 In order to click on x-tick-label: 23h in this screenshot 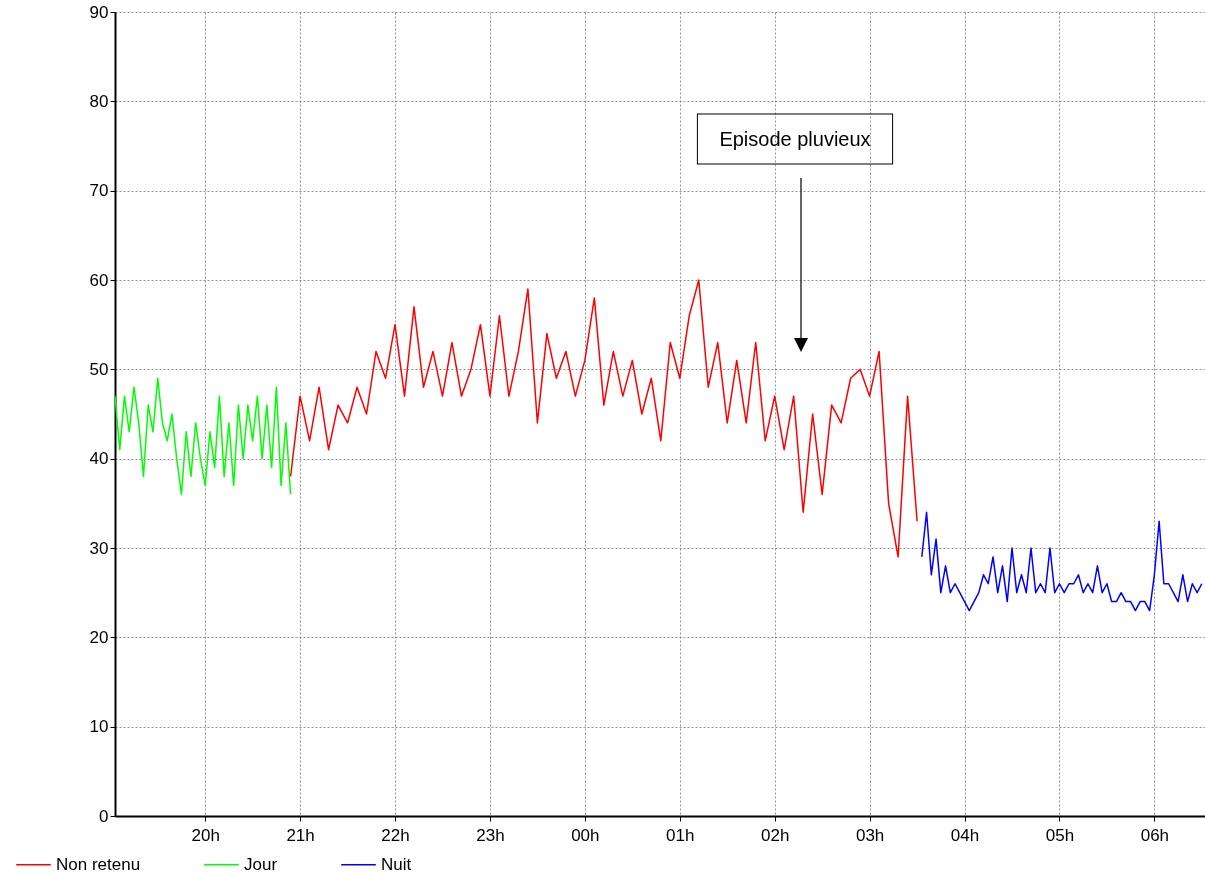, I will do `click(490, 835)`.